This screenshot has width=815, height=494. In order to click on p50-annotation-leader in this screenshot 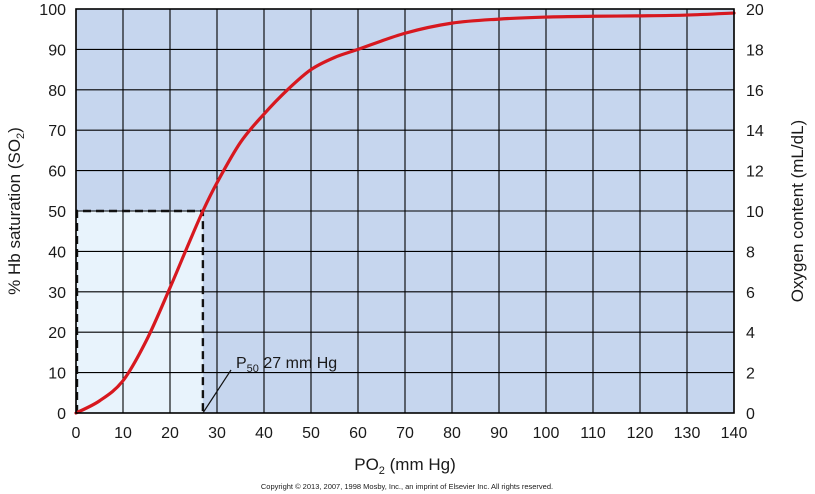, I will do `click(217, 391)`.